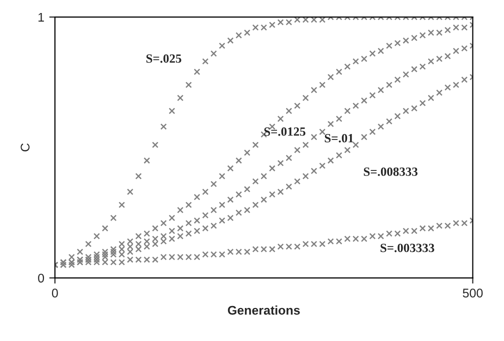 This screenshot has width=504, height=341. Describe the element at coordinates (264, 310) in the screenshot. I see `x-axis-title: Generations` at that location.